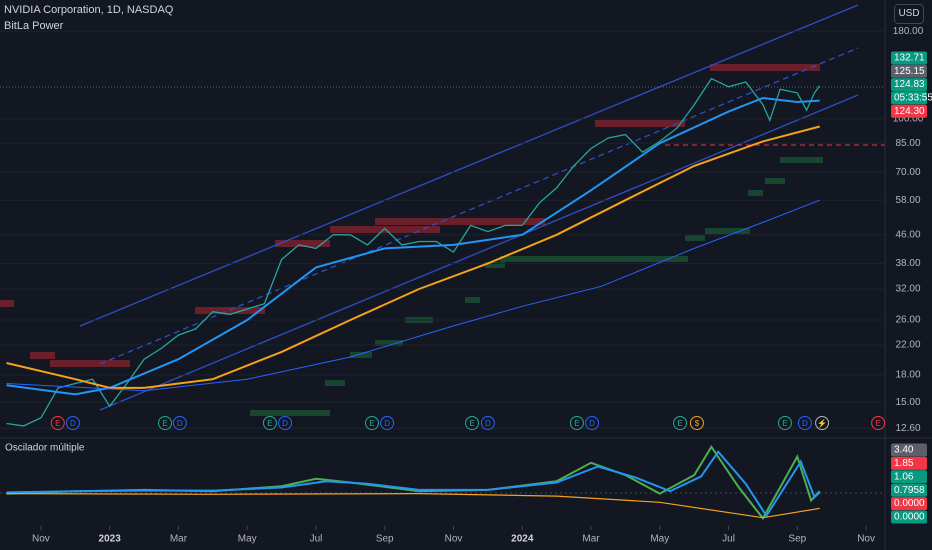 This screenshot has width=932, height=550. What do you see at coordinates (909, 14) in the screenshot?
I see `currency-button: USD` at bounding box center [909, 14].